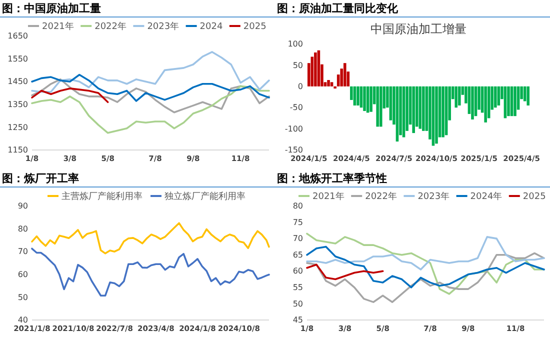 This screenshot has height=341, width=550. I want to click on y-tick-label: 1450, so click(18, 81).